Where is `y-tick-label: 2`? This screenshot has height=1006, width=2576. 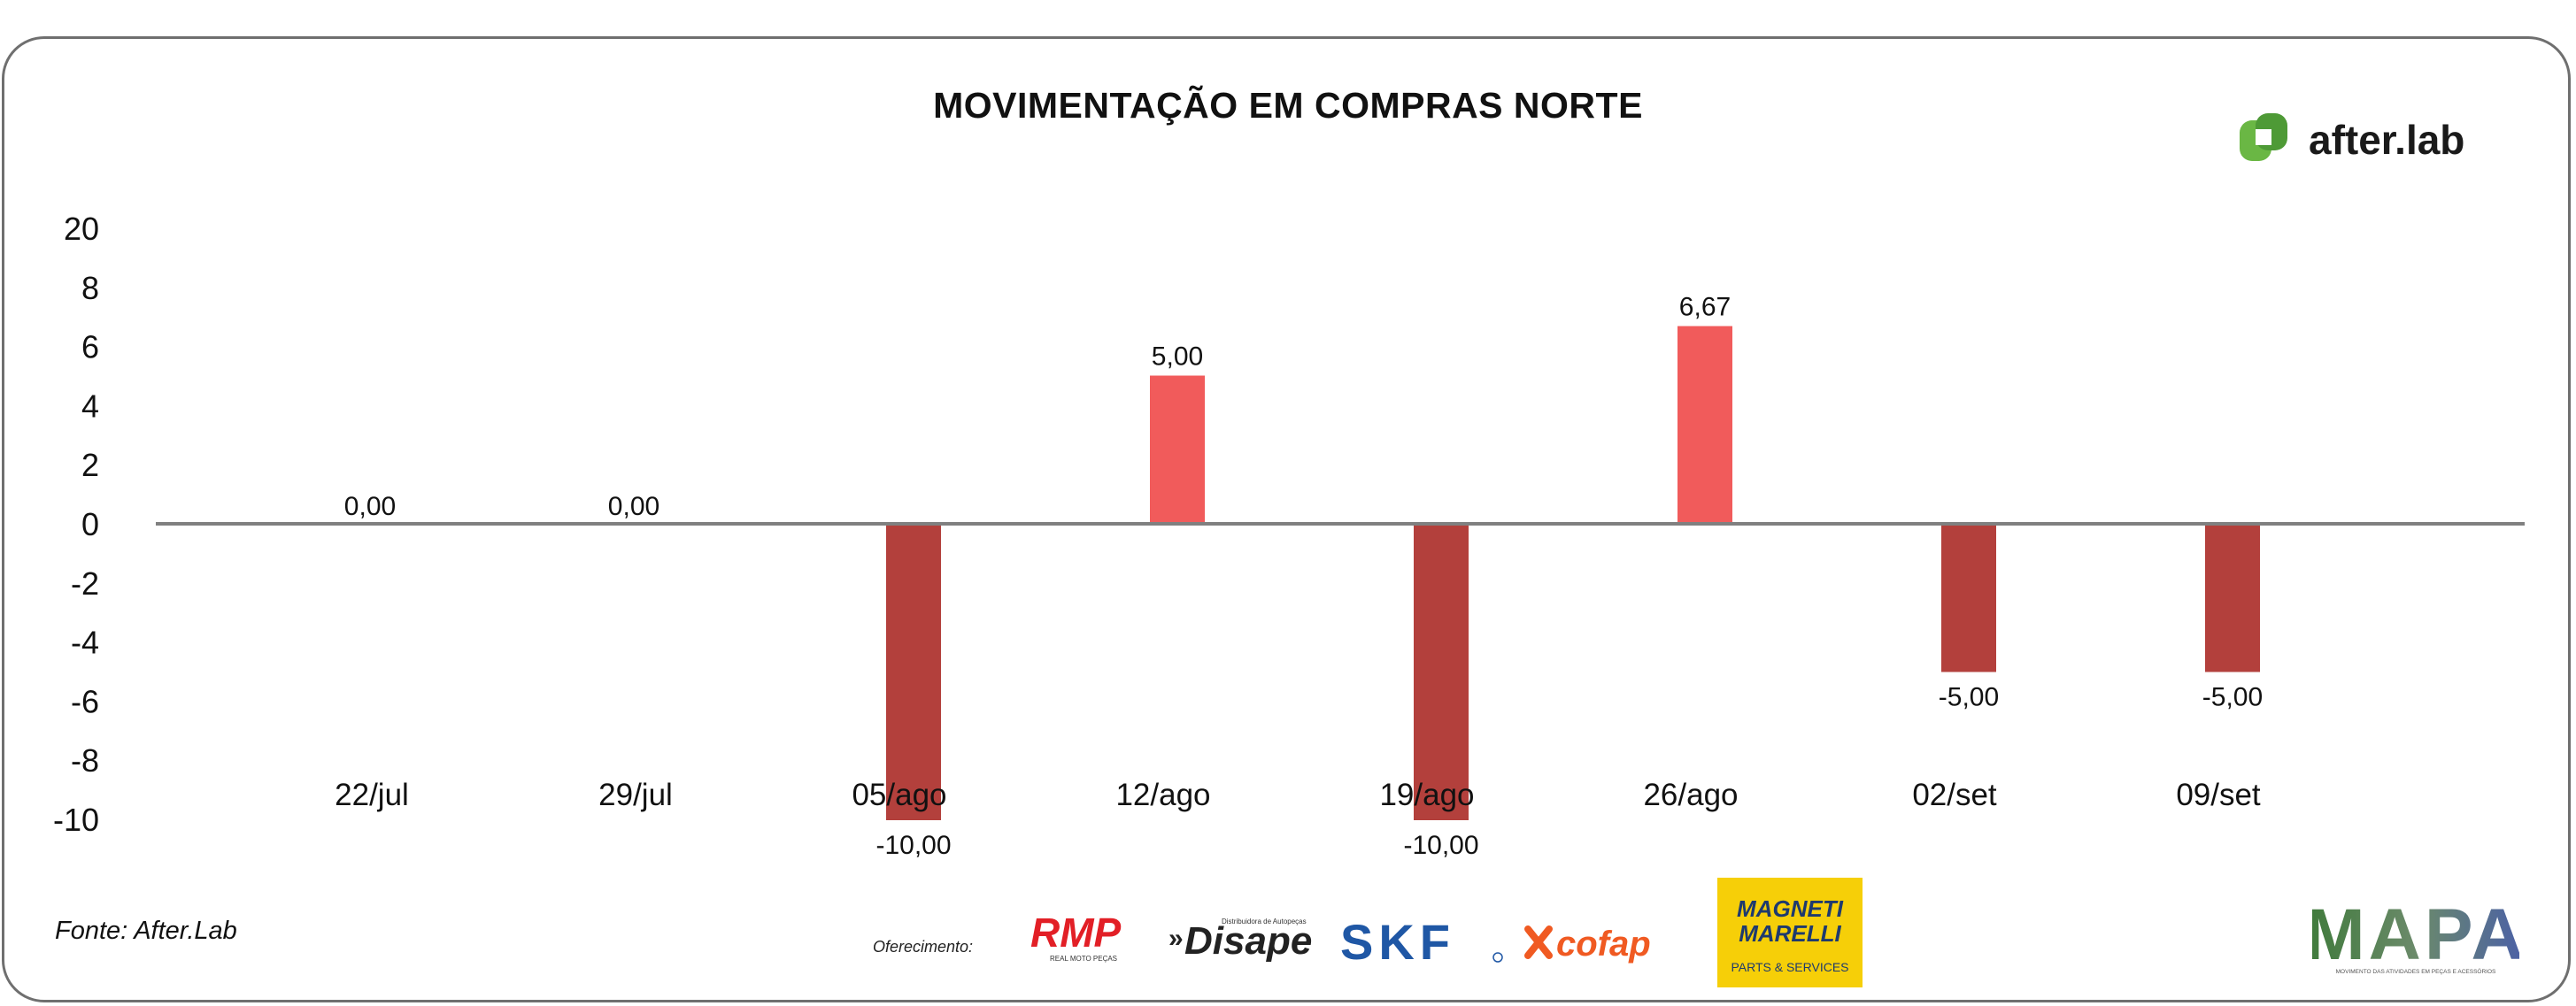 y-tick-label: 2 is located at coordinates (90, 465).